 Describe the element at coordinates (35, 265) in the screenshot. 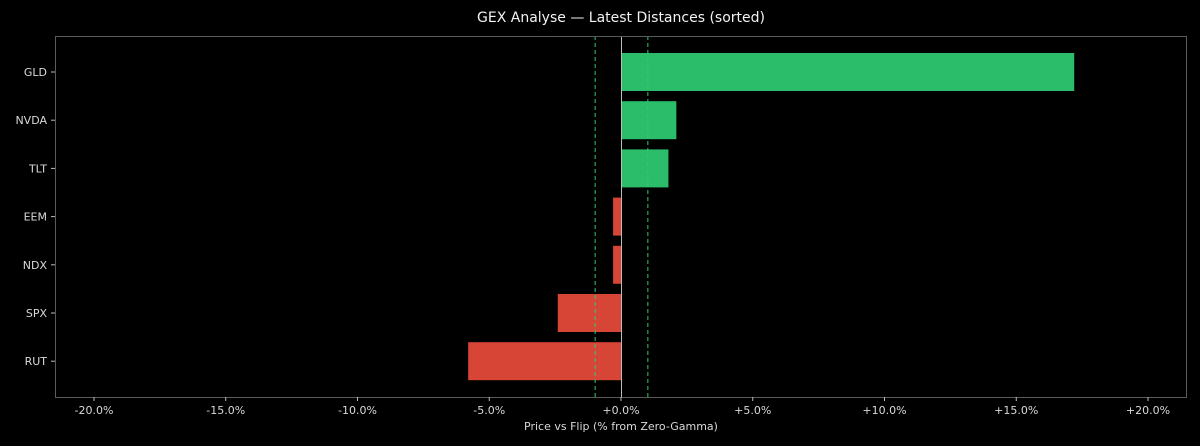

I see `y-tick-label: NDX` at that location.